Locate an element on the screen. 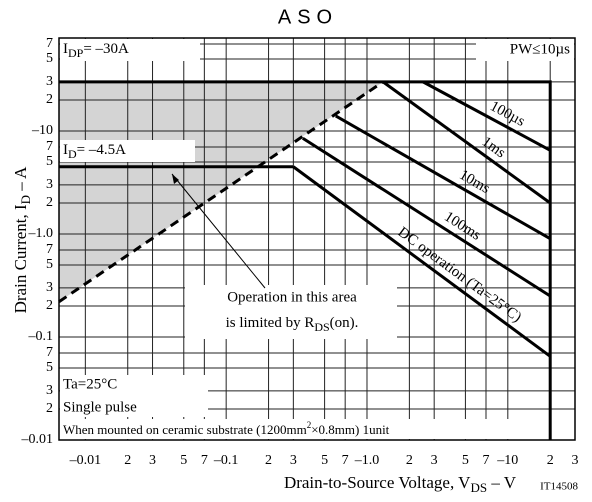  series-label: 10ms is located at coordinates (474, 182).